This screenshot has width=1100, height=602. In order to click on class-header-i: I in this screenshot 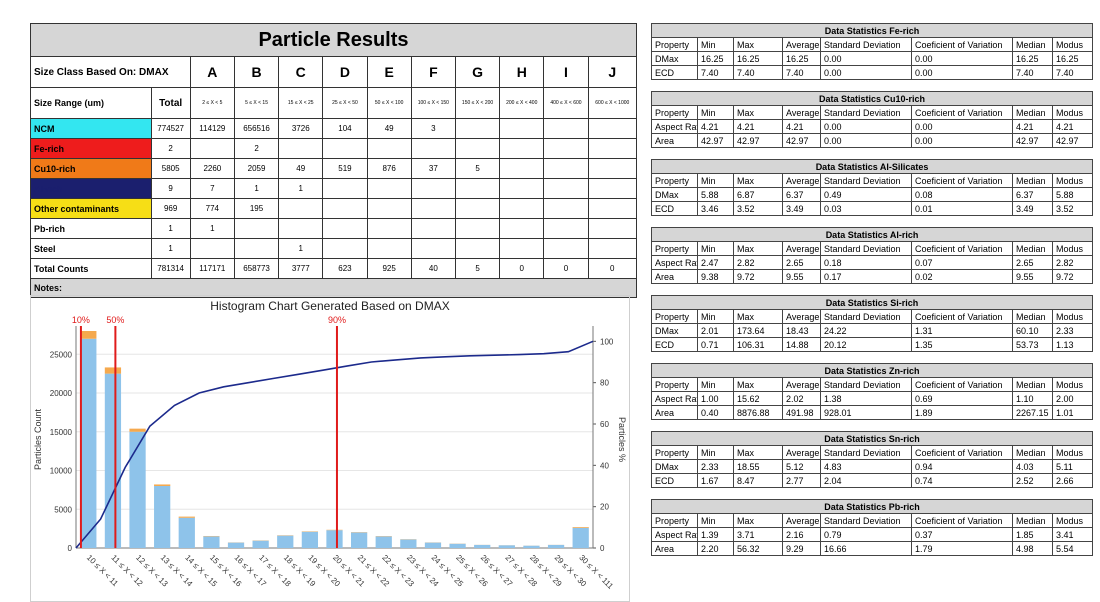, I will do `click(566, 72)`.